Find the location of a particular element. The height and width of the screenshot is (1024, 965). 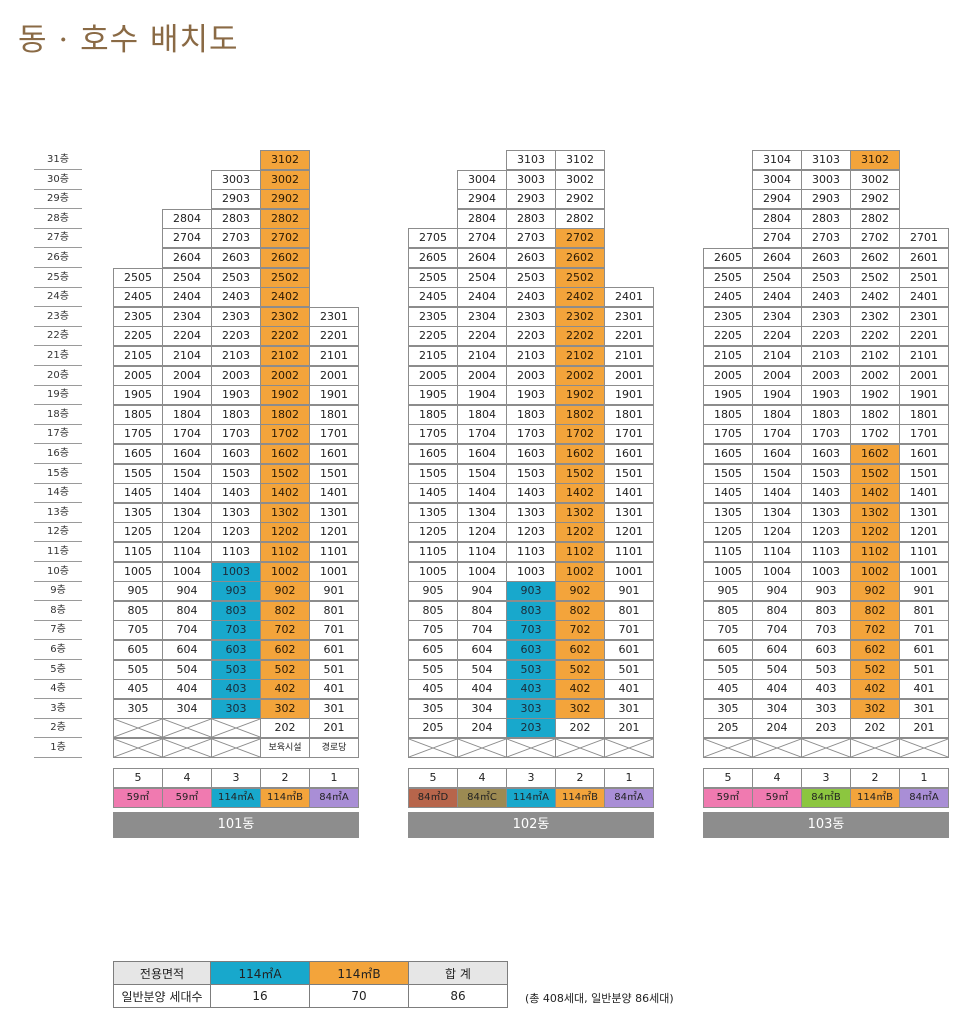

summary-count-a: 16 is located at coordinates (260, 996).